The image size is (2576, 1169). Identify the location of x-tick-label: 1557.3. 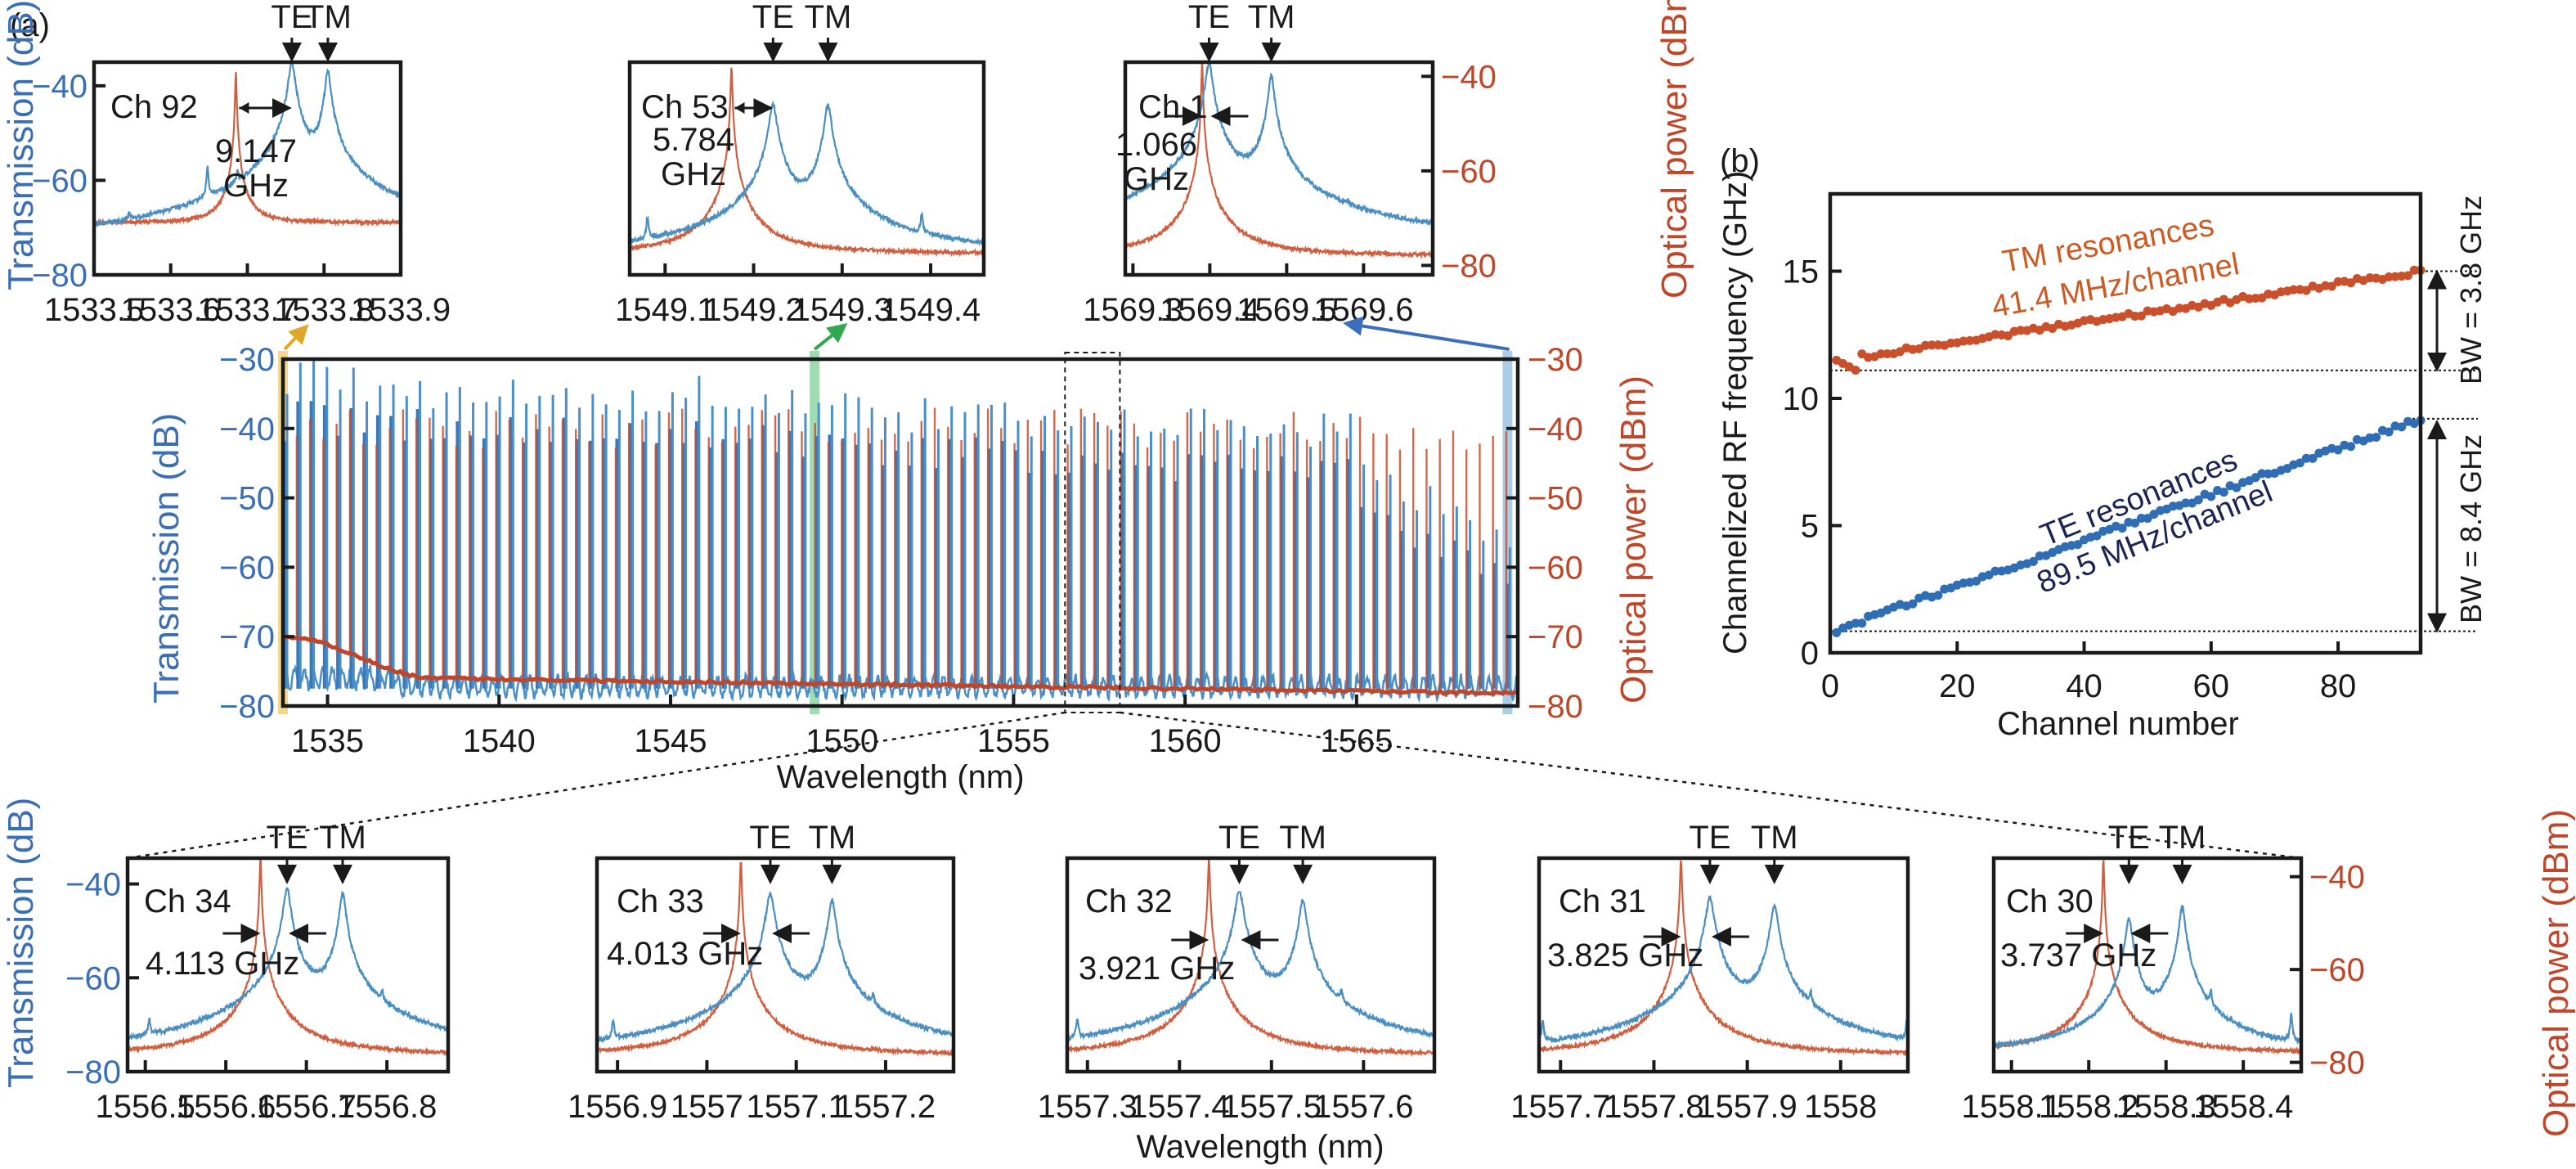
(1088, 1107).